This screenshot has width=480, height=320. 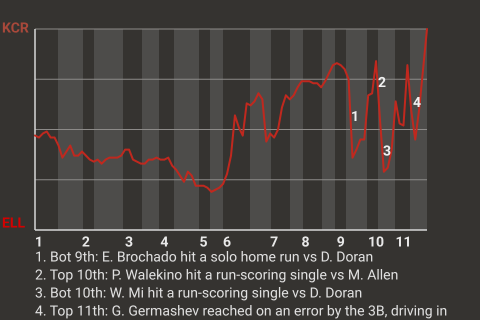 What do you see at coordinates (216, 276) in the screenshot?
I see `text: 2. Top 10th: P. Walekino hit a run-scoring single vs M. Allen` at bounding box center [216, 276].